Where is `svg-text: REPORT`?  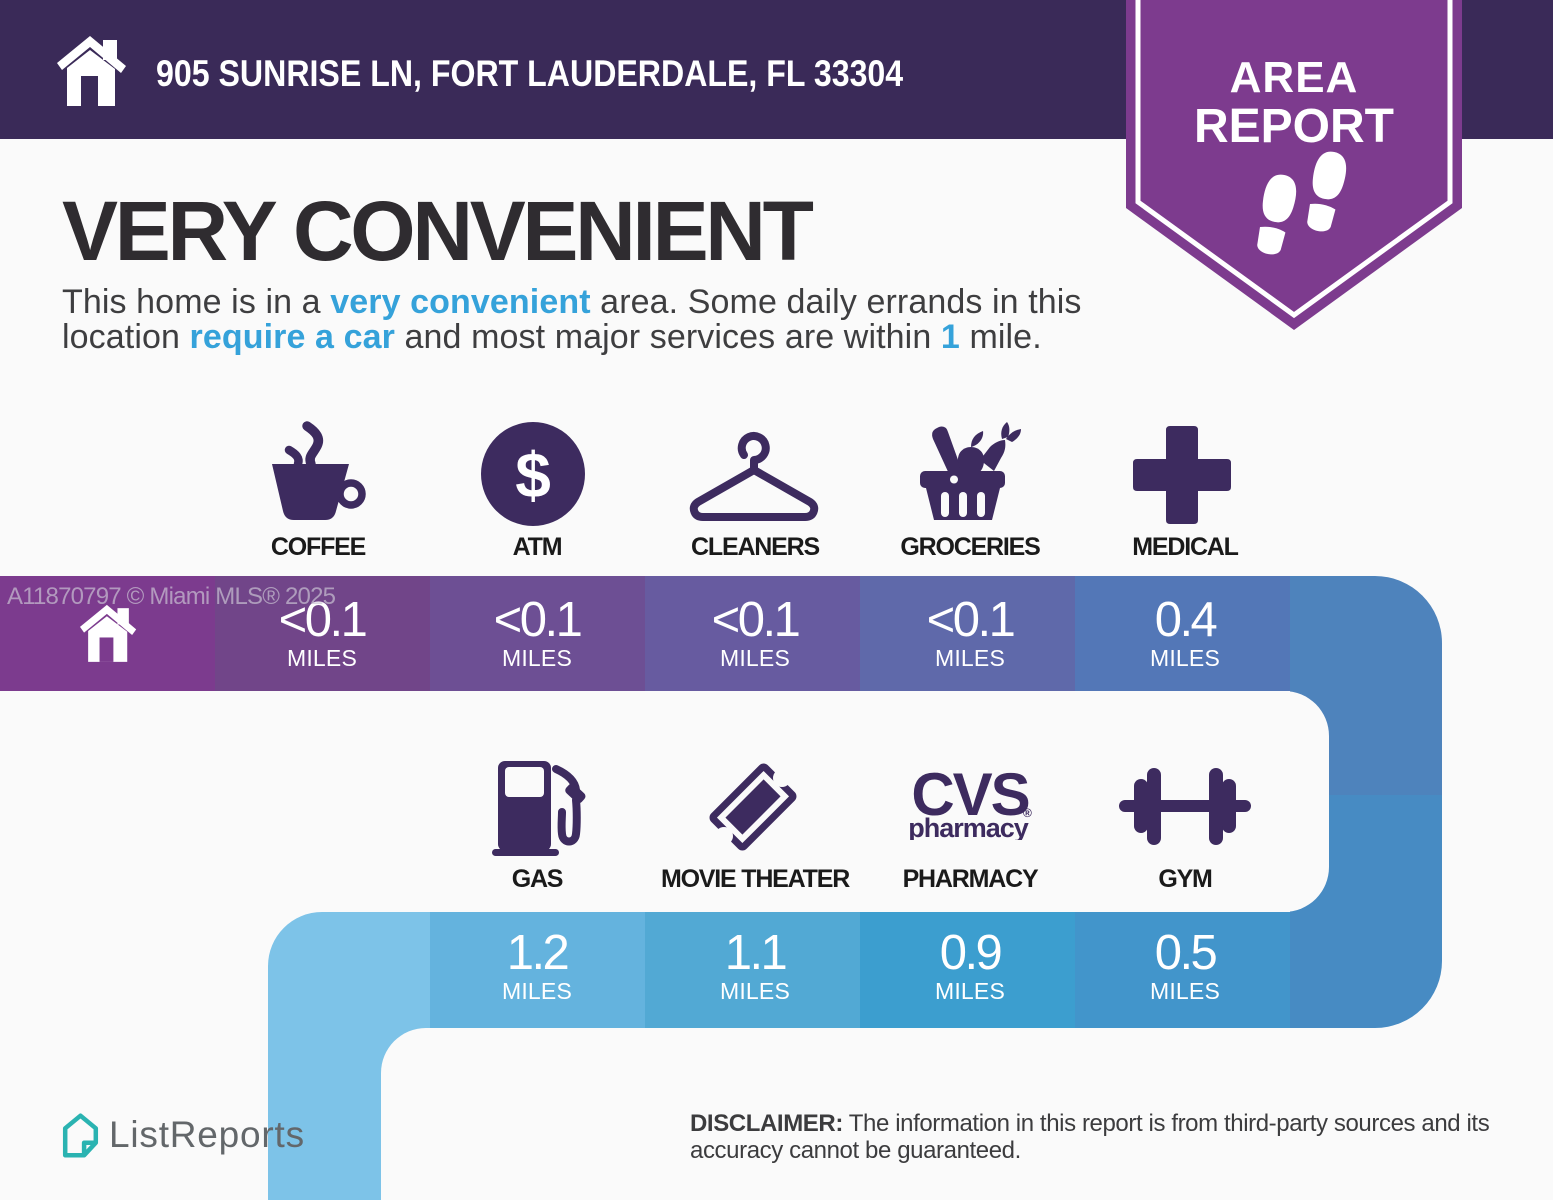 svg-text: REPORT is located at coordinates (1294, 126).